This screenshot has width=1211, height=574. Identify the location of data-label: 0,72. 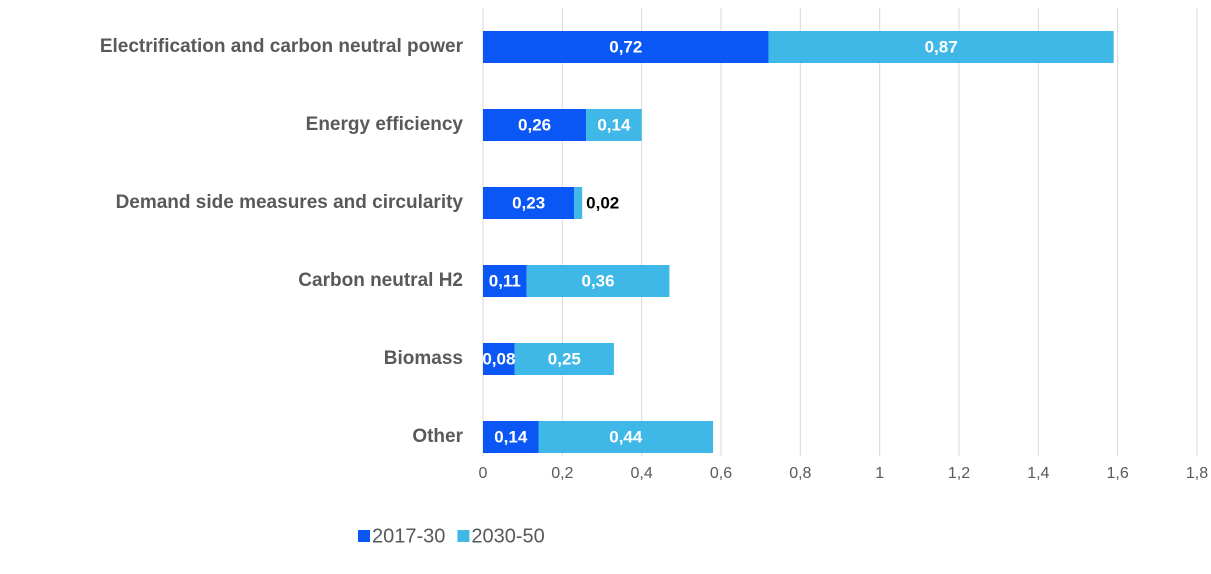
(625, 46).